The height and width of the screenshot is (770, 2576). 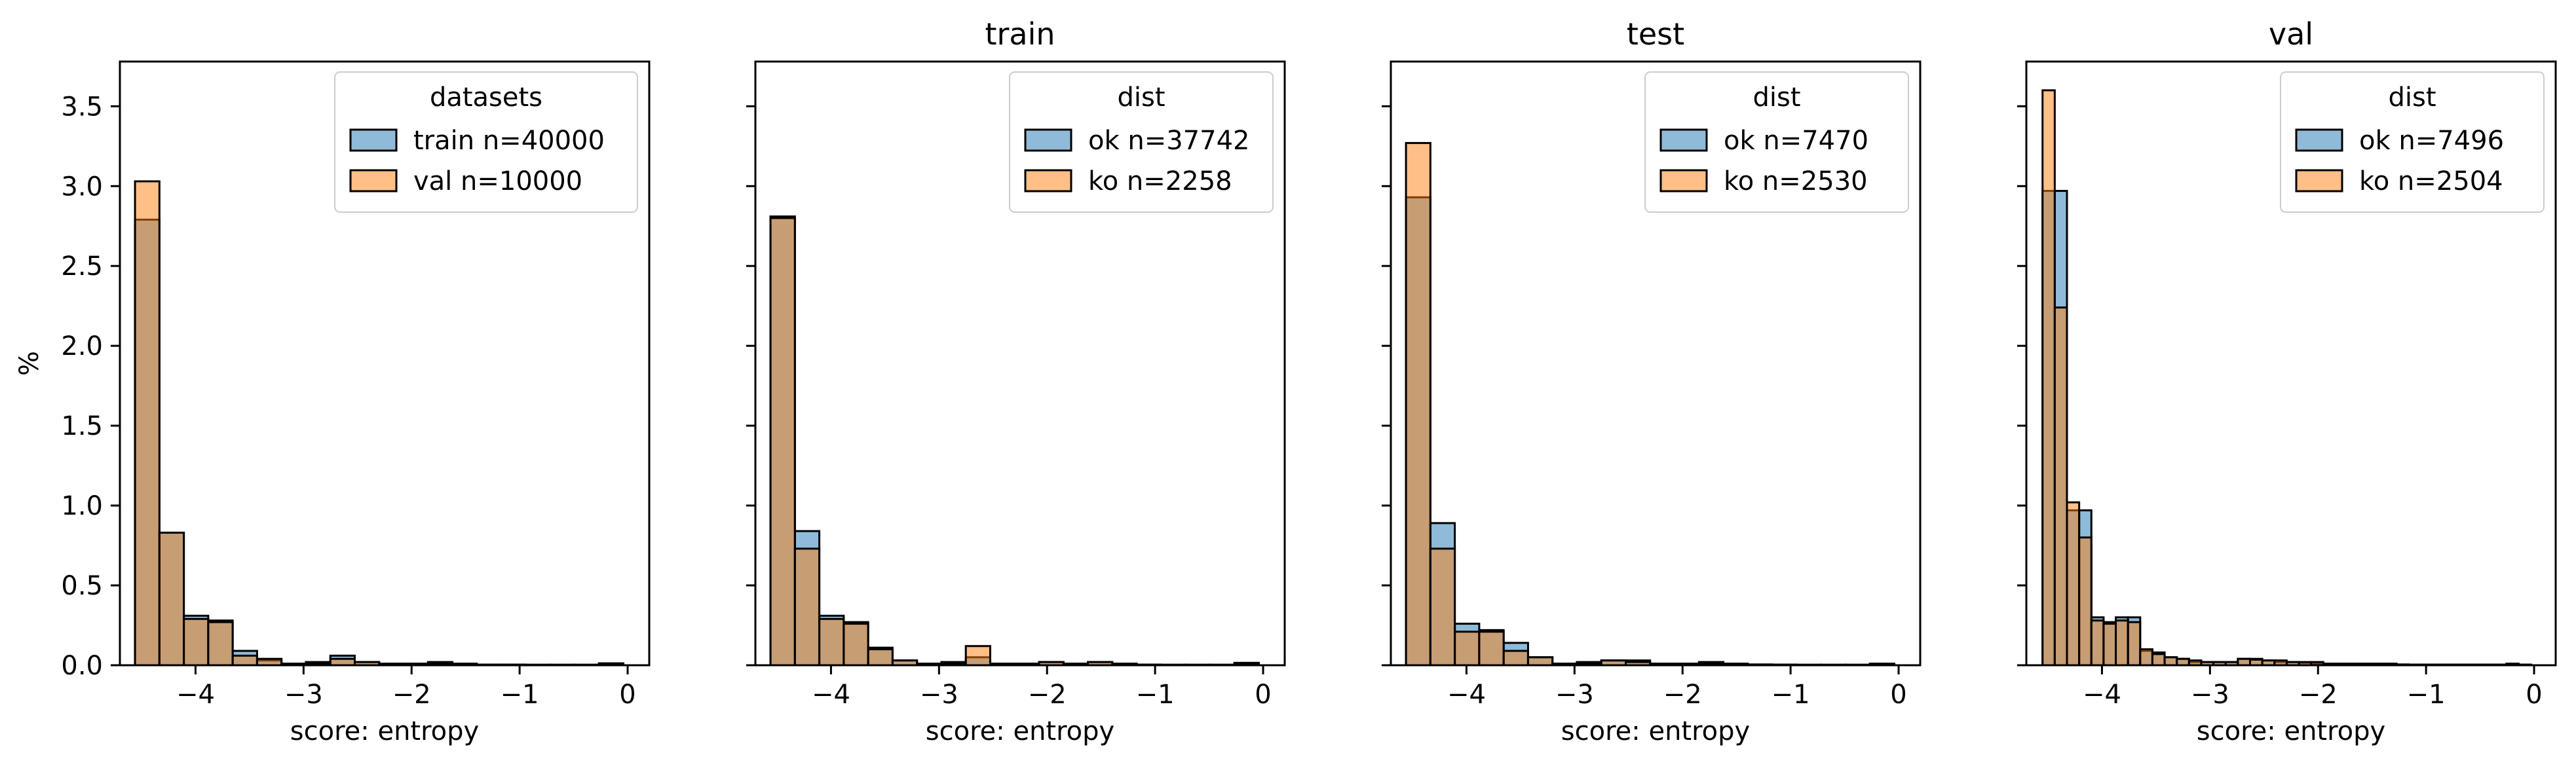 What do you see at coordinates (82, 187) in the screenshot?
I see `y-tick-label: 3.0` at bounding box center [82, 187].